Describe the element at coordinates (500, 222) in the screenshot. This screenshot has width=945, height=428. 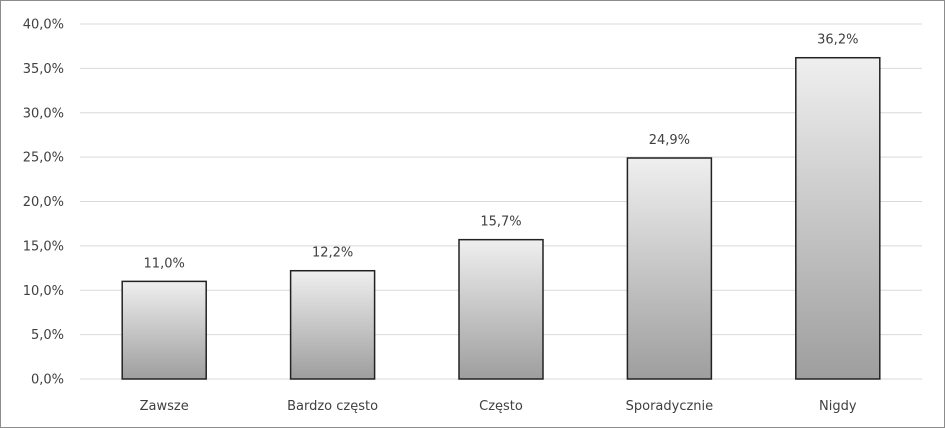
I see `data-label: 15,7%` at that location.